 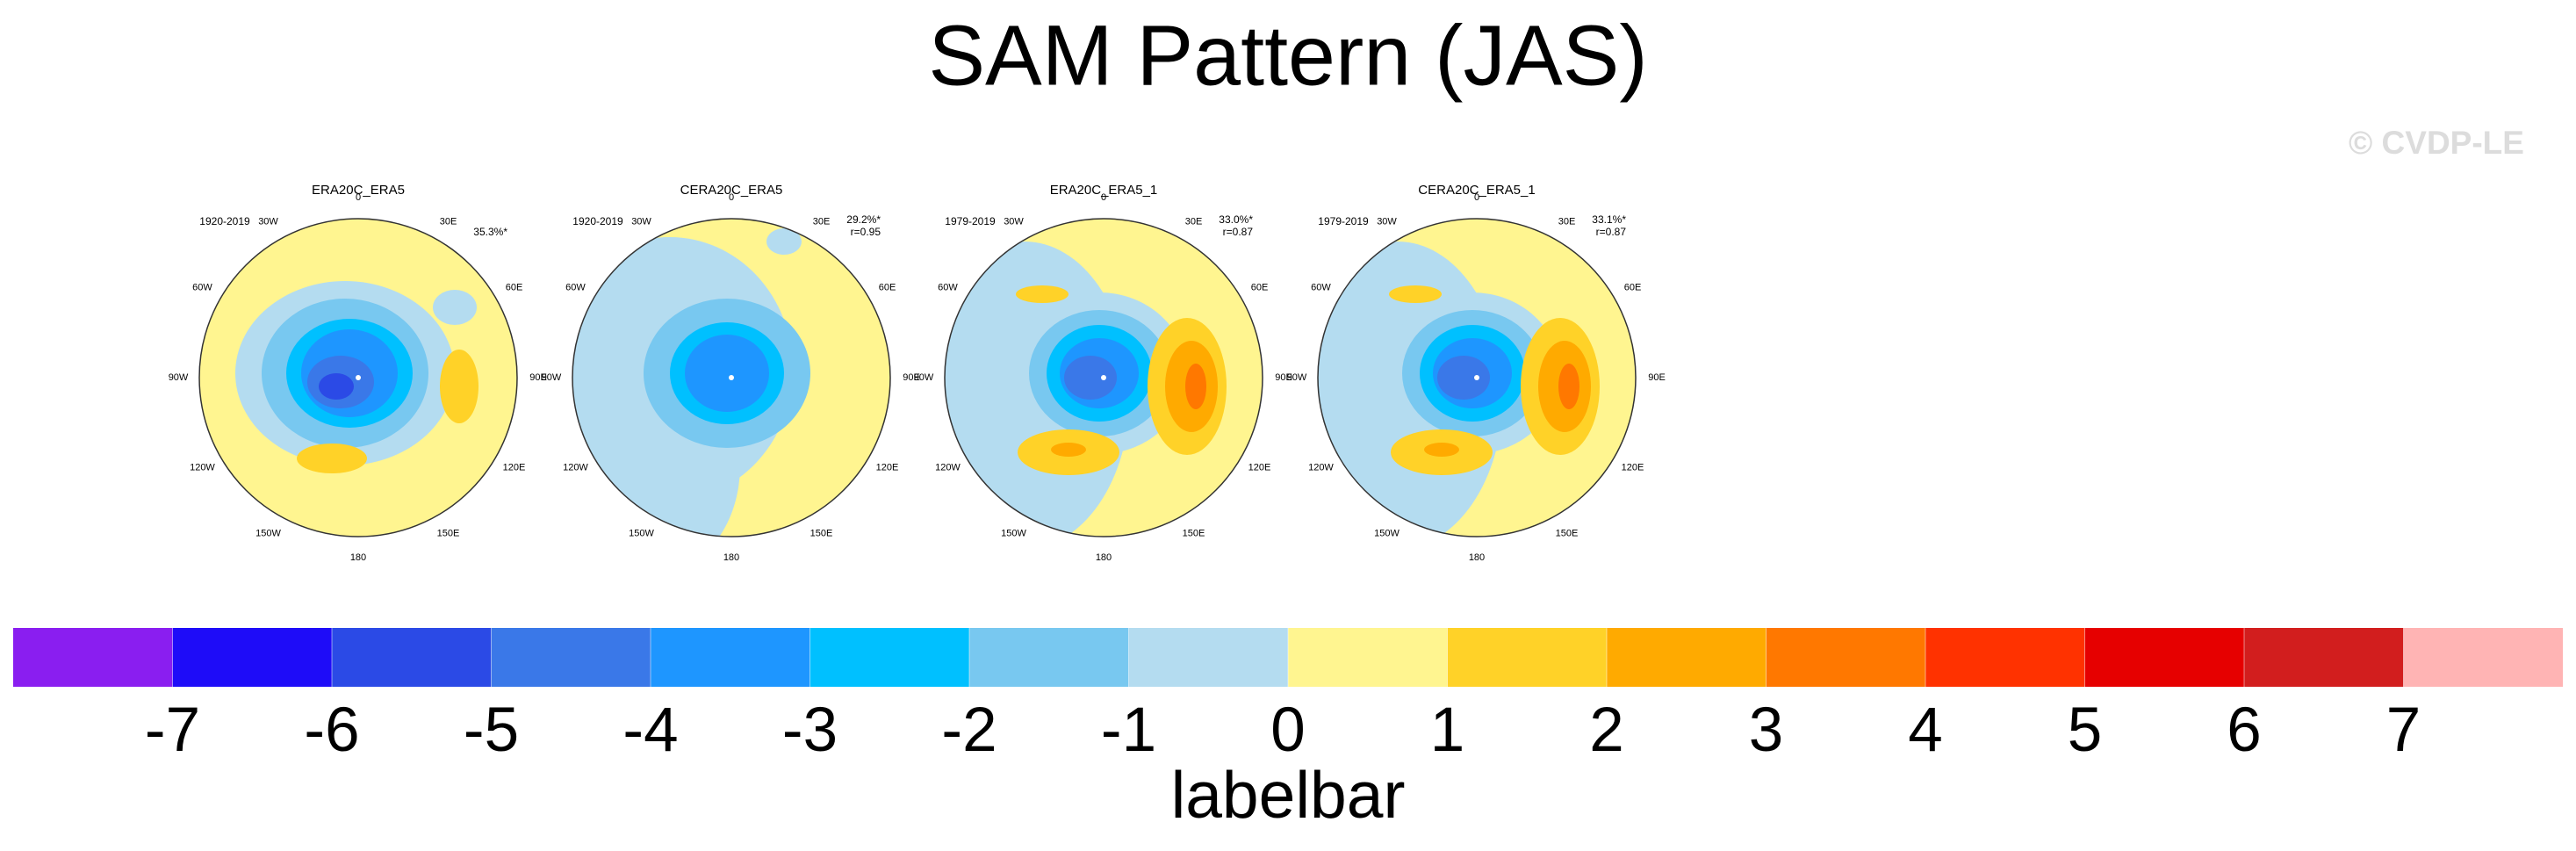 I want to click on colorbar-tick-label: -7, so click(x=172, y=730).